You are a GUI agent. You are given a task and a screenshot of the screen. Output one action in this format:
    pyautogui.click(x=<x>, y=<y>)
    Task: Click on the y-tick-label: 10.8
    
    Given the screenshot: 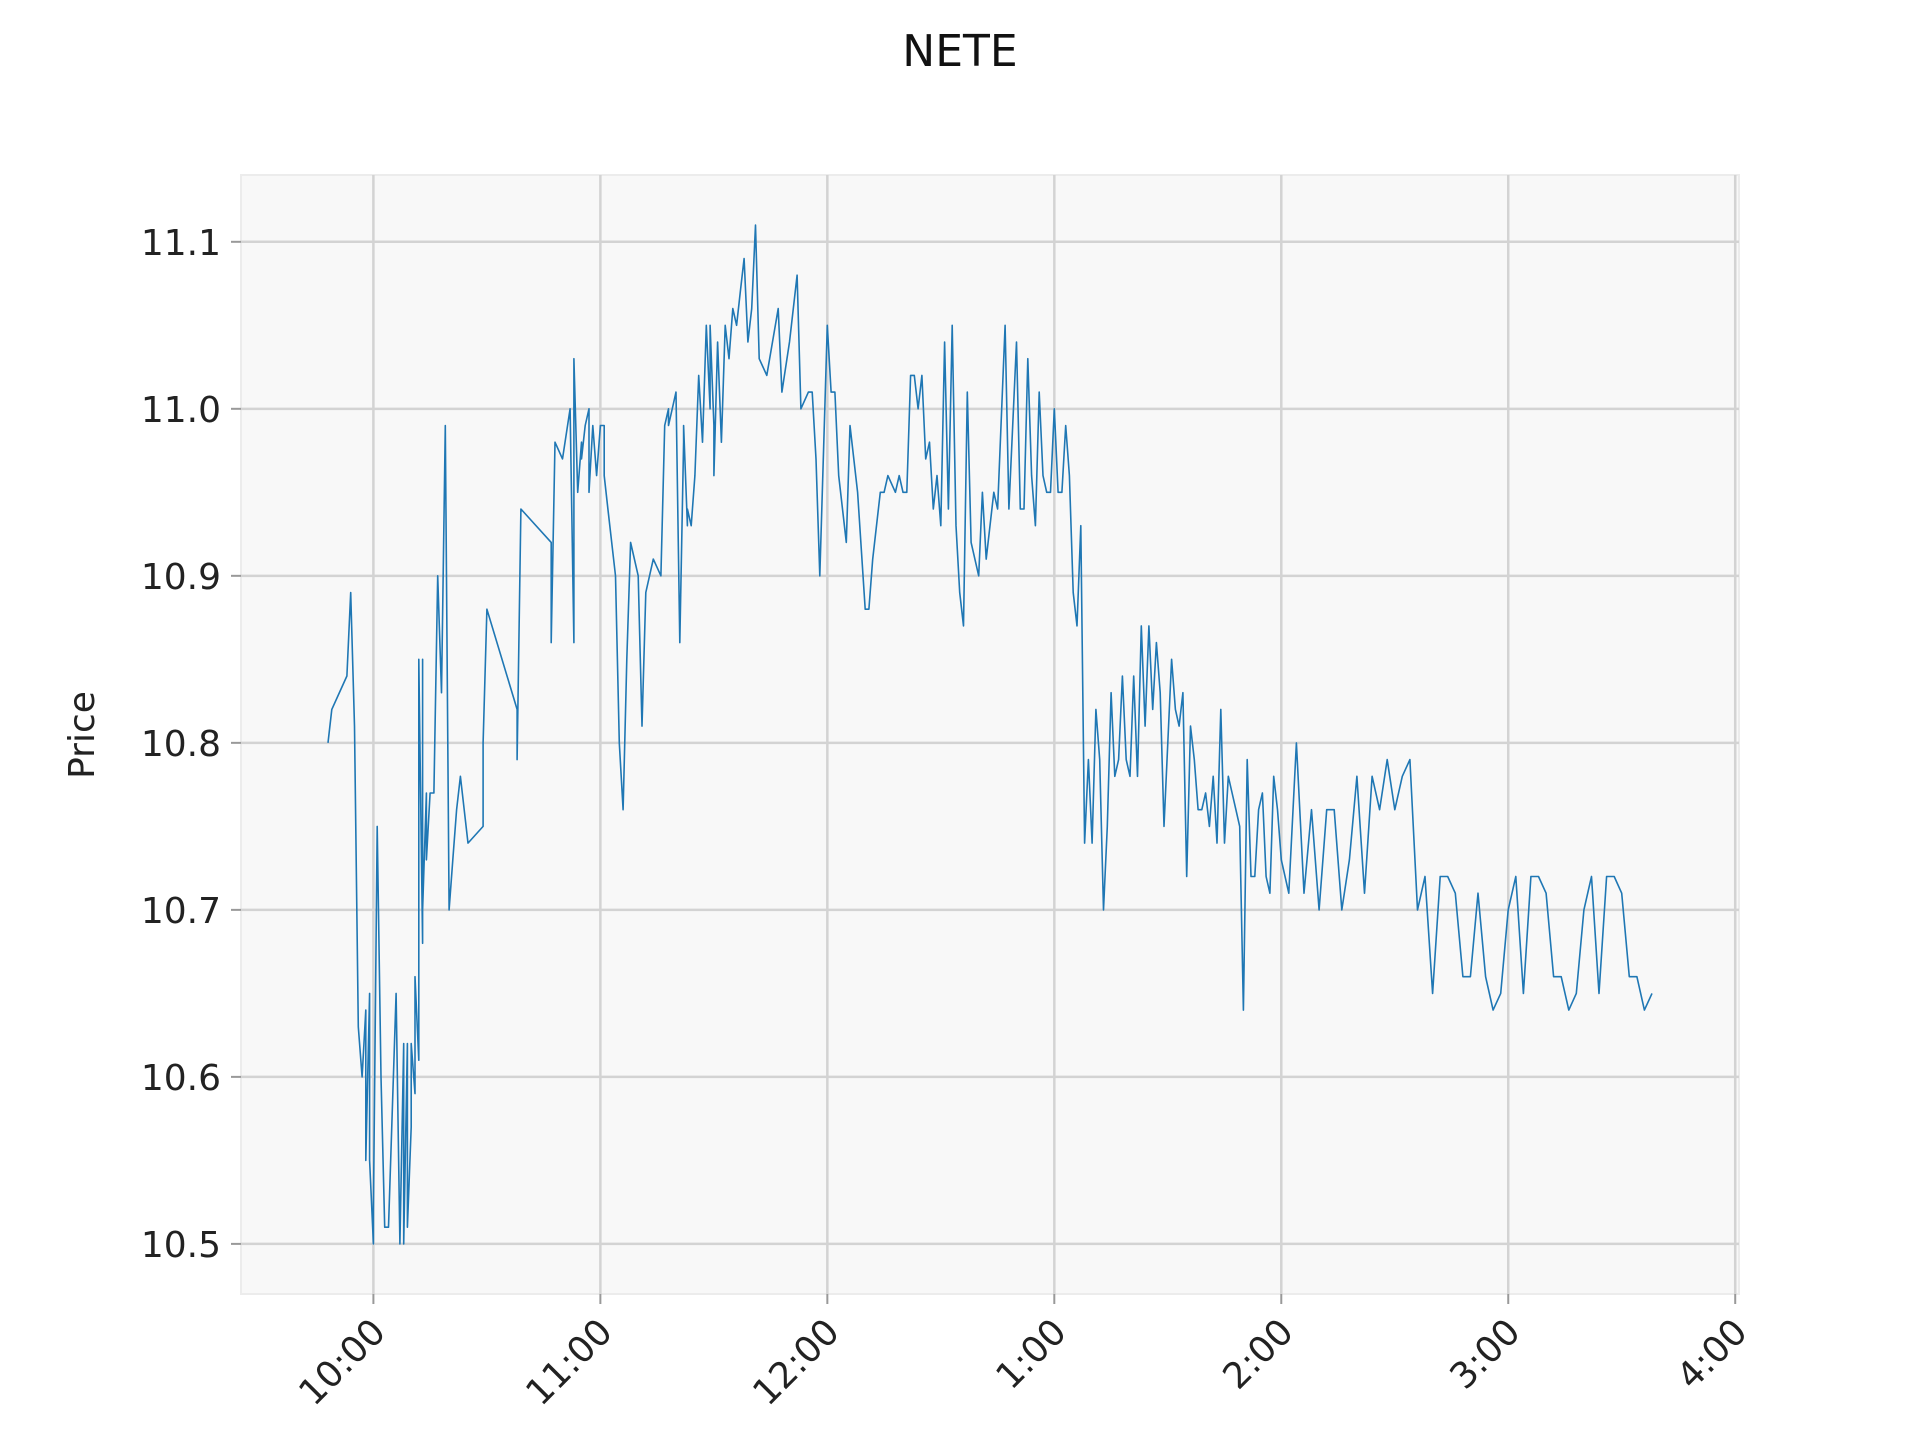 What is the action you would take?
    pyautogui.click(x=181, y=744)
    